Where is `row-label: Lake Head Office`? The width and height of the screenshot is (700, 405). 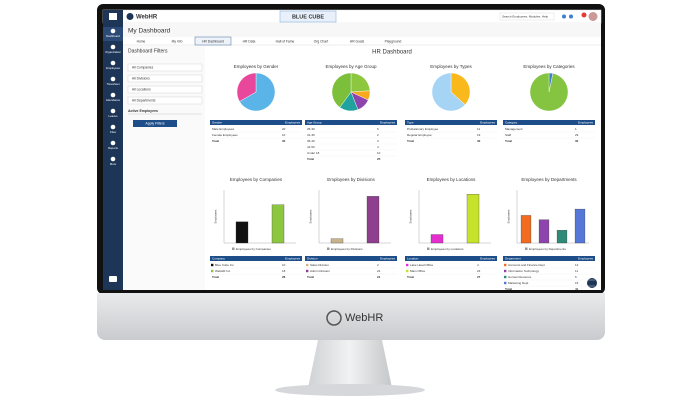 row-label: Lake Head Office is located at coordinates (421, 265).